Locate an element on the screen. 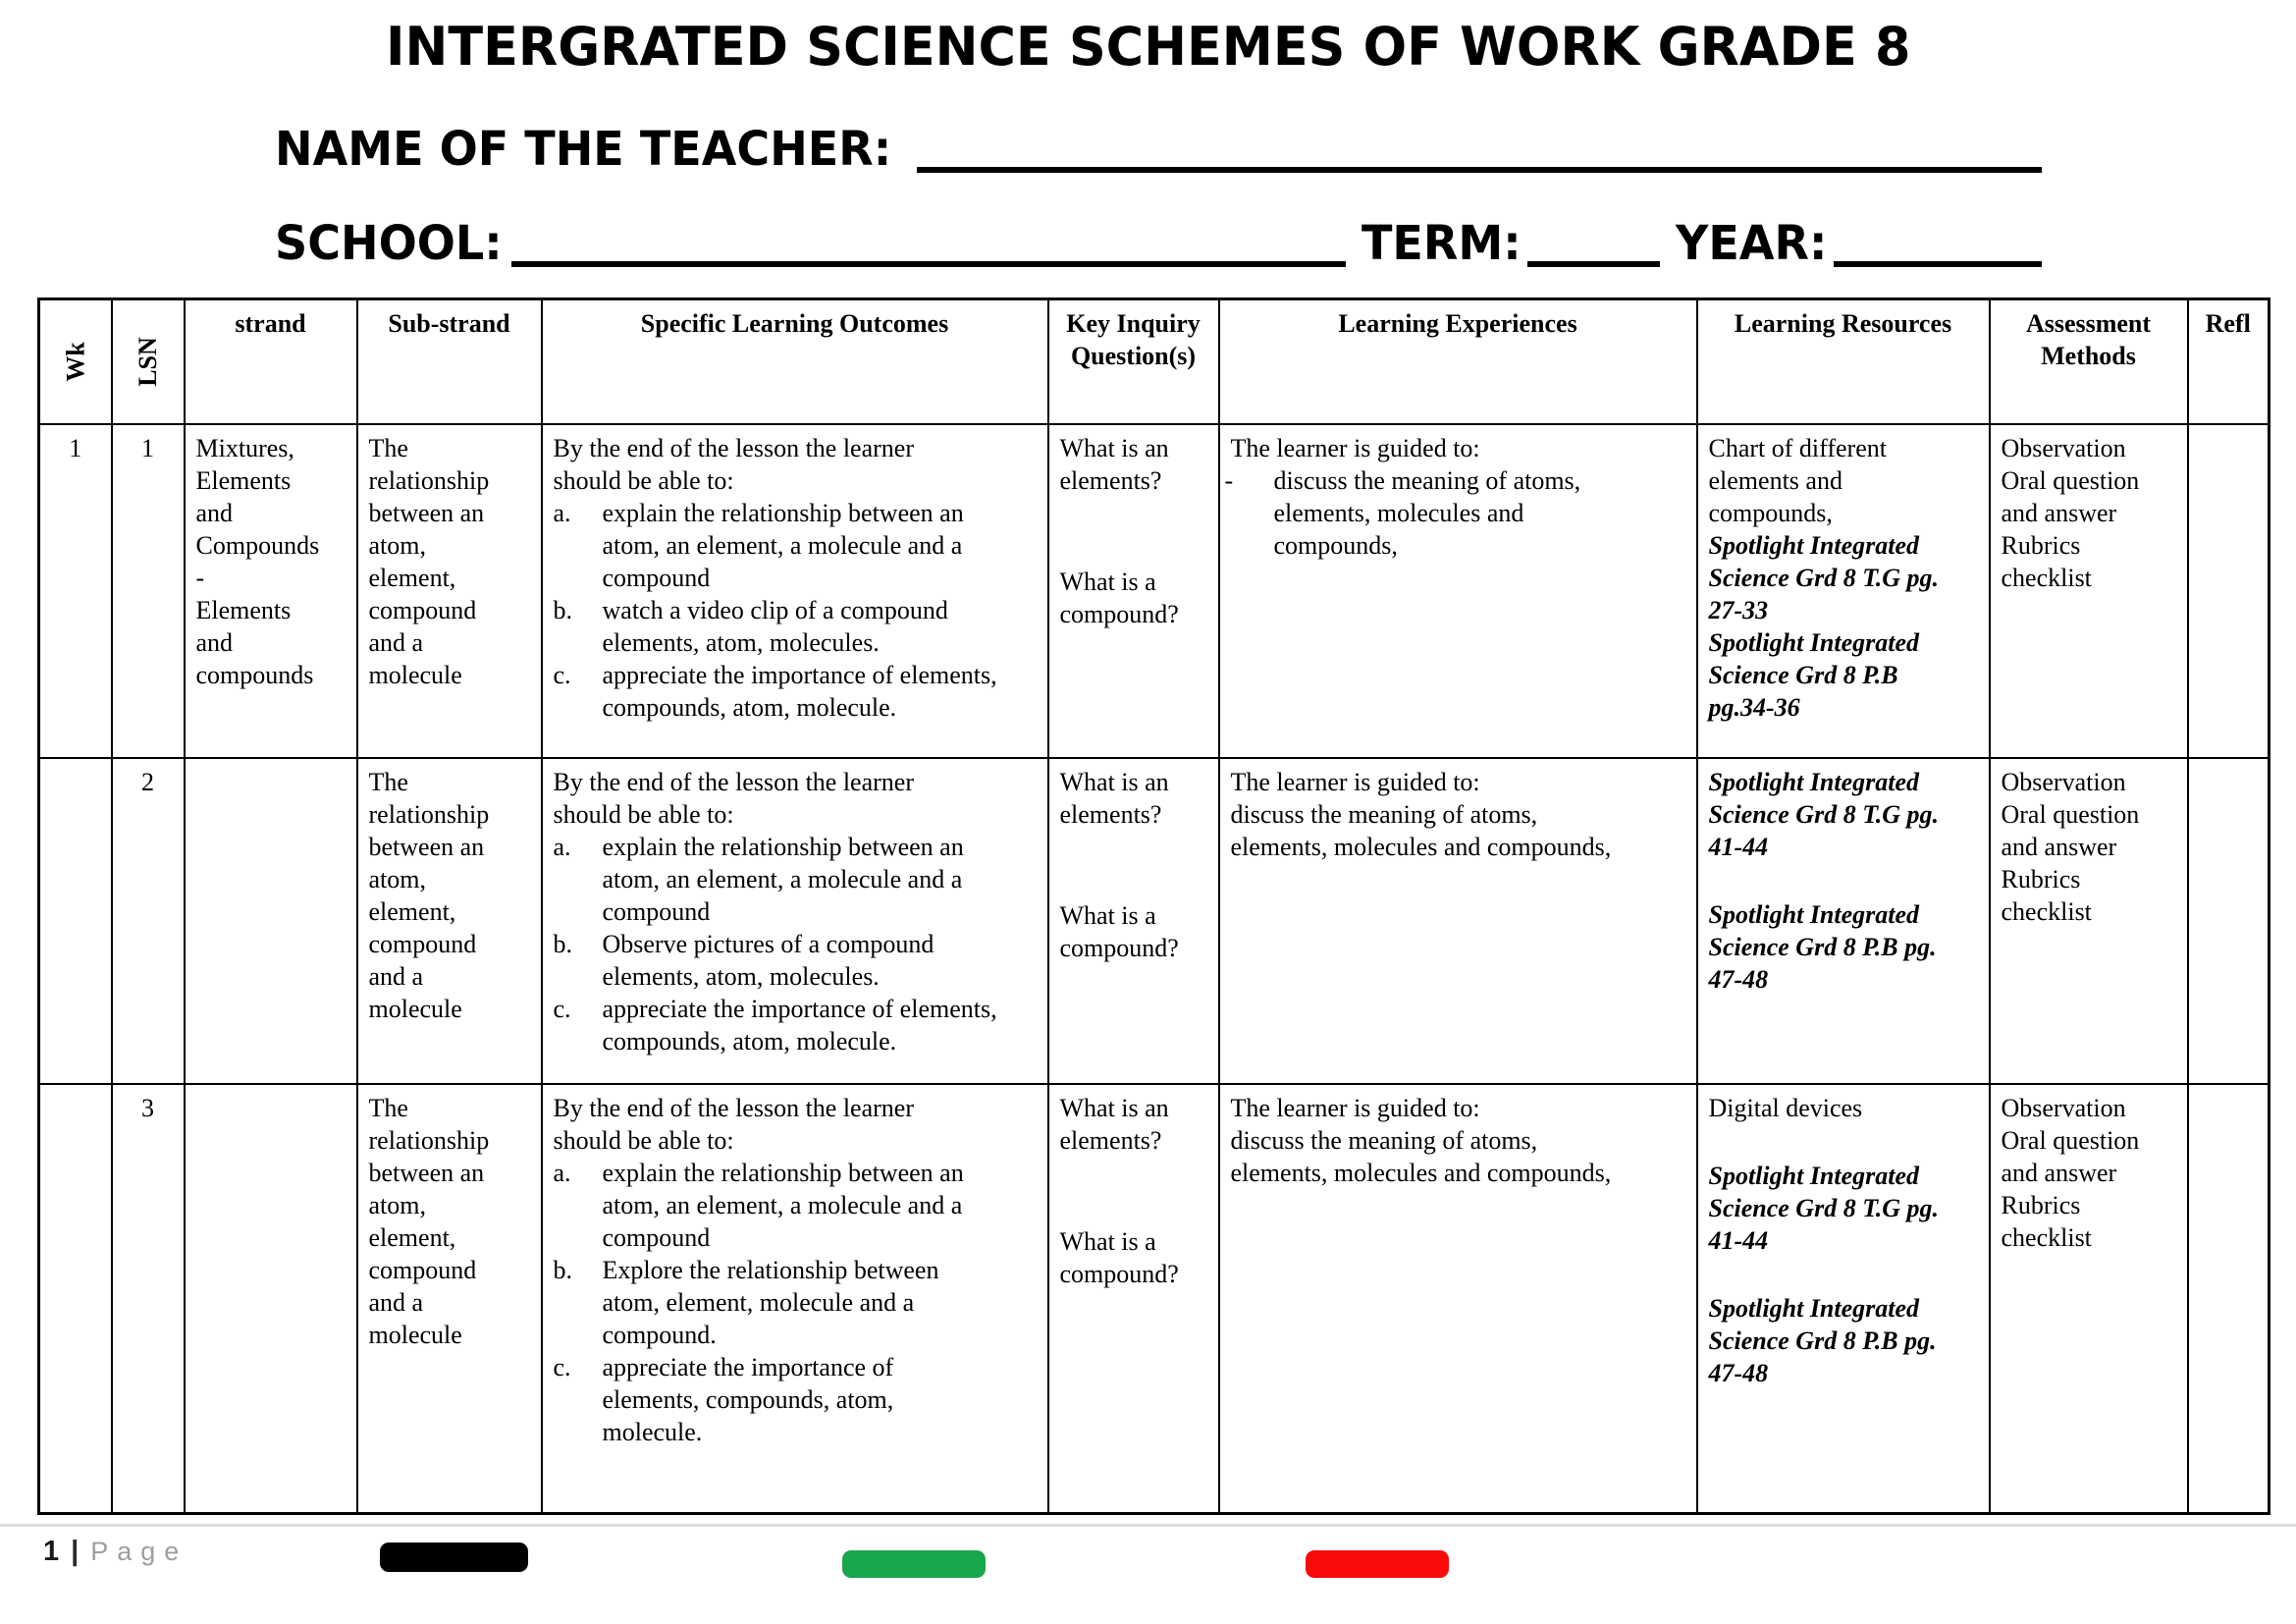 The width and height of the screenshot is (2296, 1624). page-word: Page is located at coordinates (139, 1551).